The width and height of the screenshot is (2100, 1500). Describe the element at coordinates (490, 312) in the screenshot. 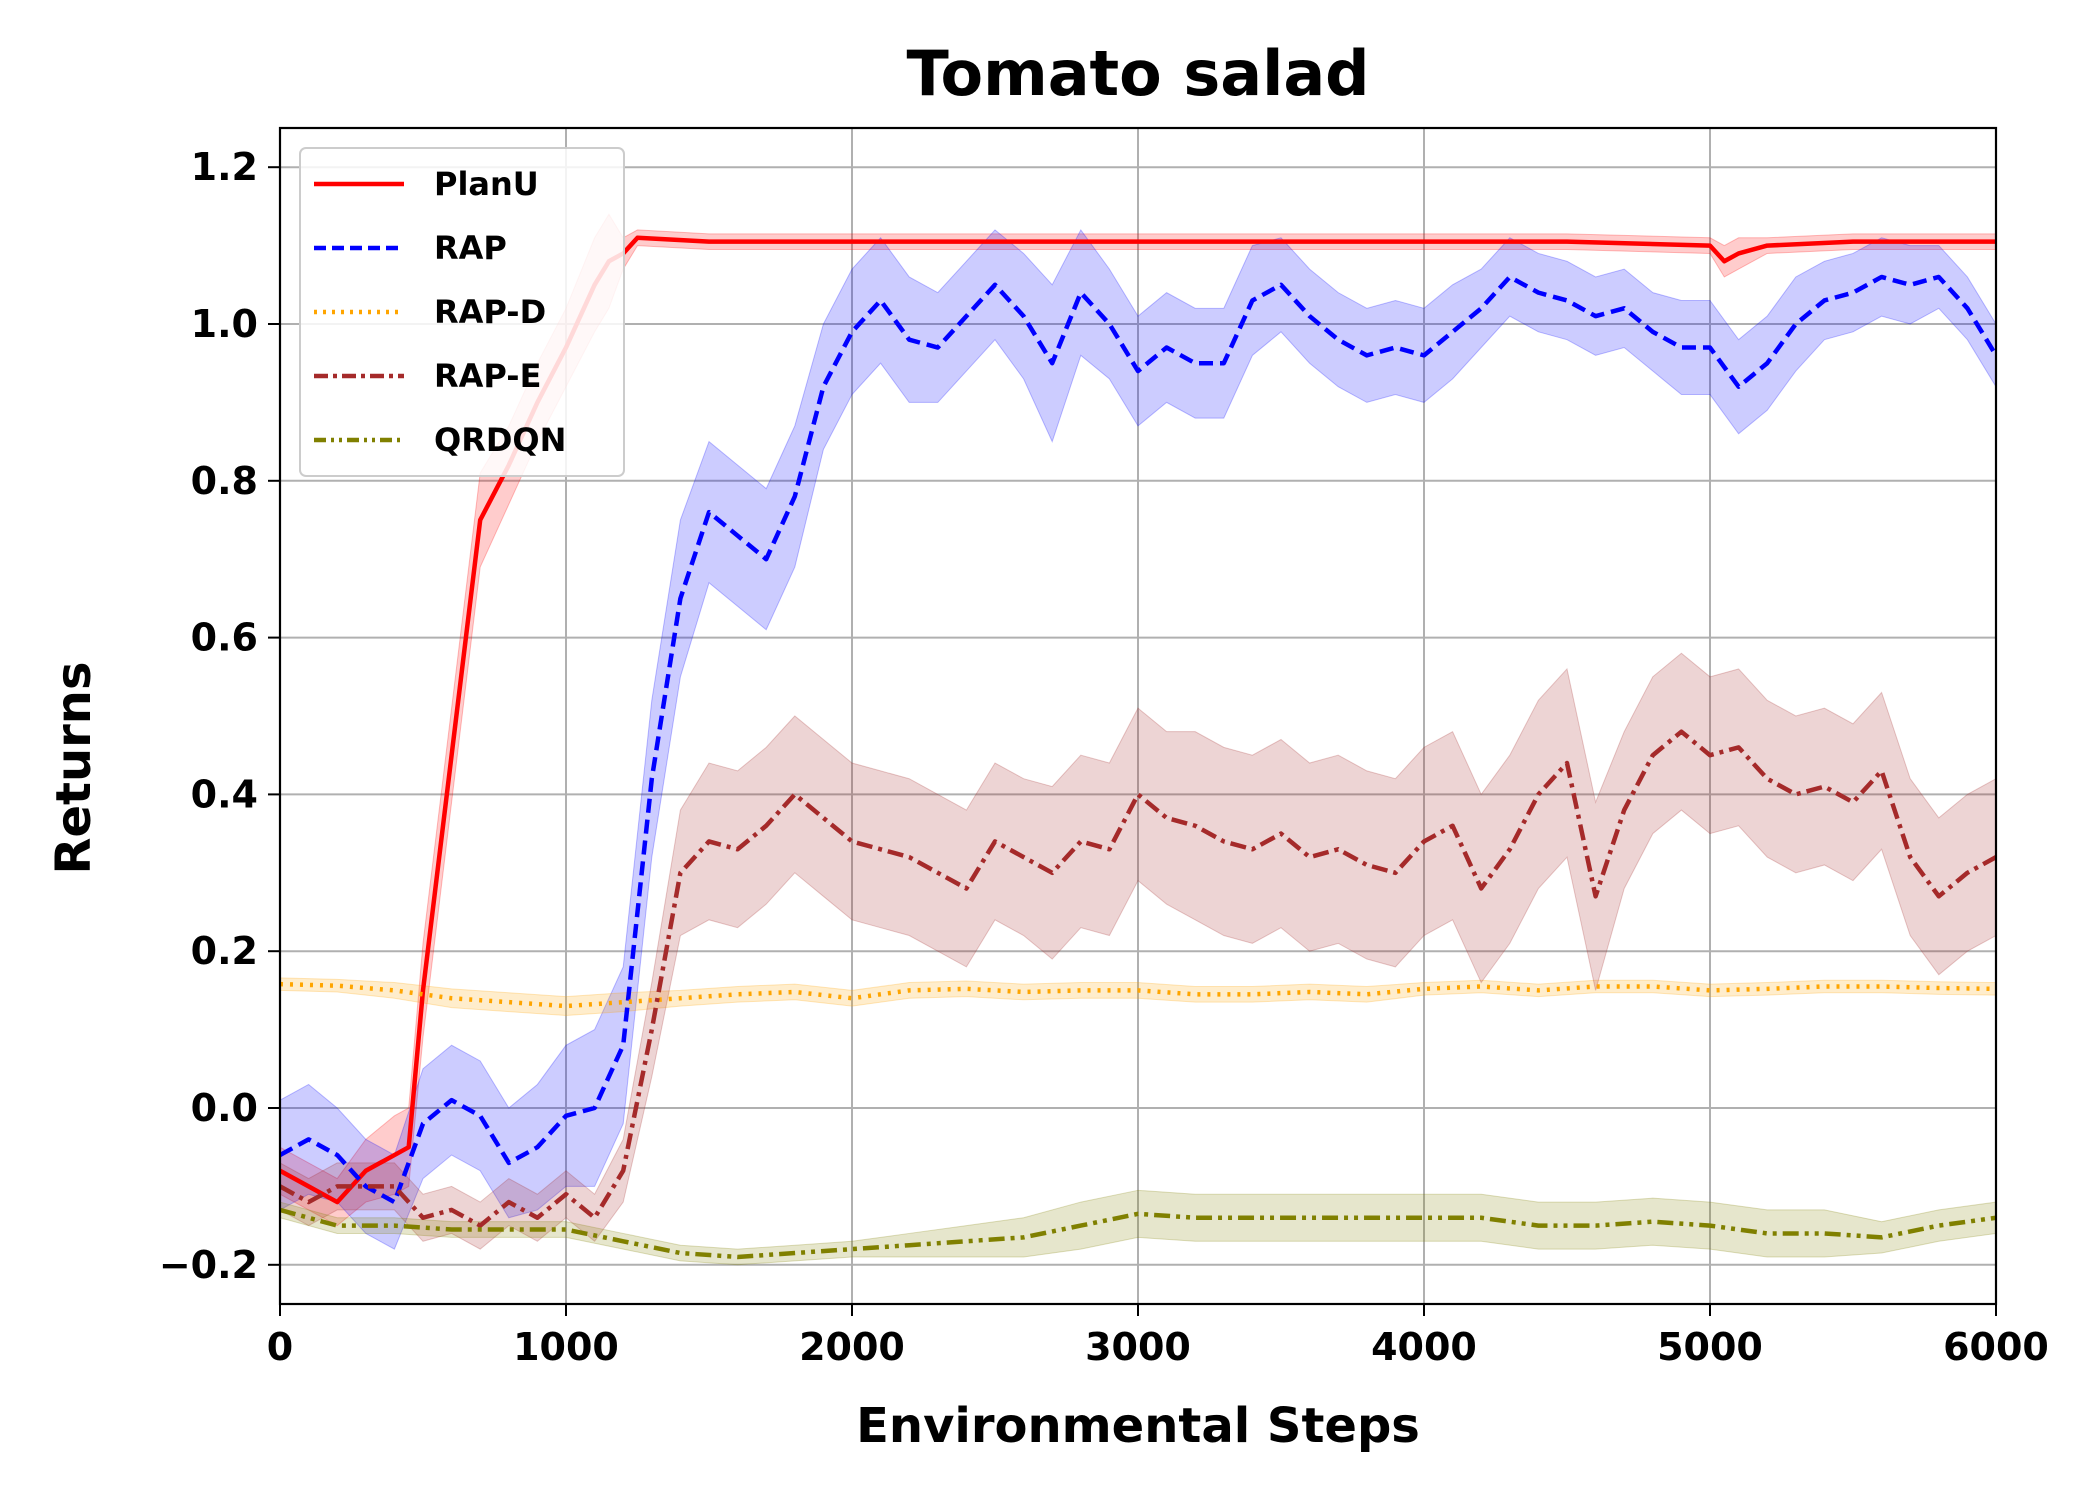

I see `legend-label-rap-d: RAP-D` at that location.